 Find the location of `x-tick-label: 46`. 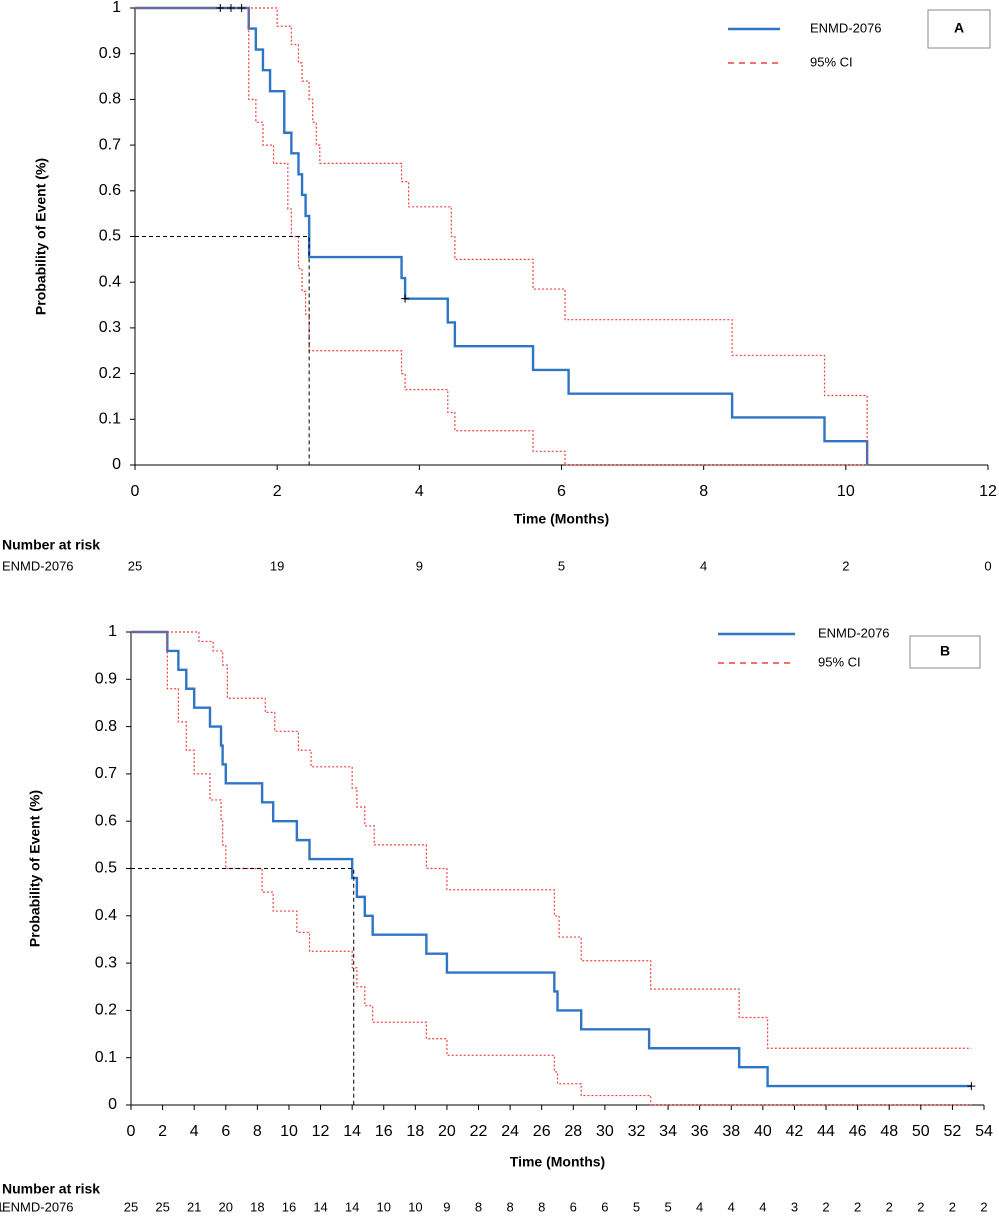

x-tick-label: 46 is located at coordinates (858, 1131).